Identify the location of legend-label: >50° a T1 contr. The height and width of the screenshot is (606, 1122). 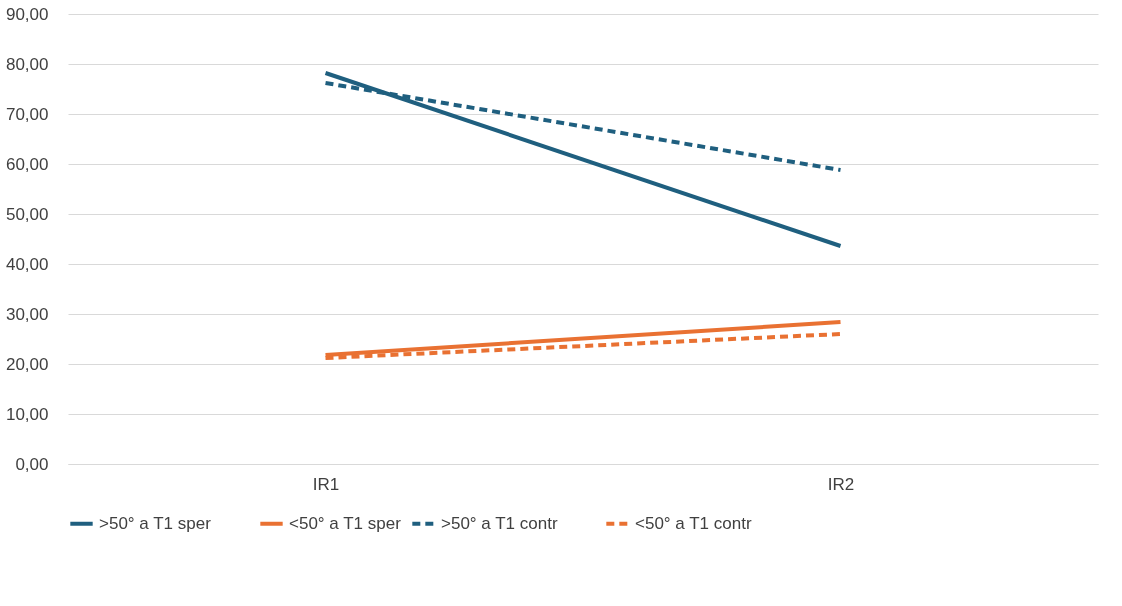
(499, 523).